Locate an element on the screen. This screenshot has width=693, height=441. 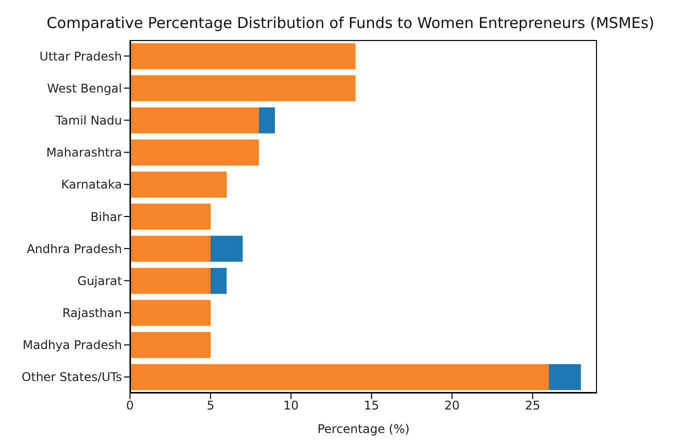
y-tick-label: Other States/UTs is located at coordinates (72, 377).